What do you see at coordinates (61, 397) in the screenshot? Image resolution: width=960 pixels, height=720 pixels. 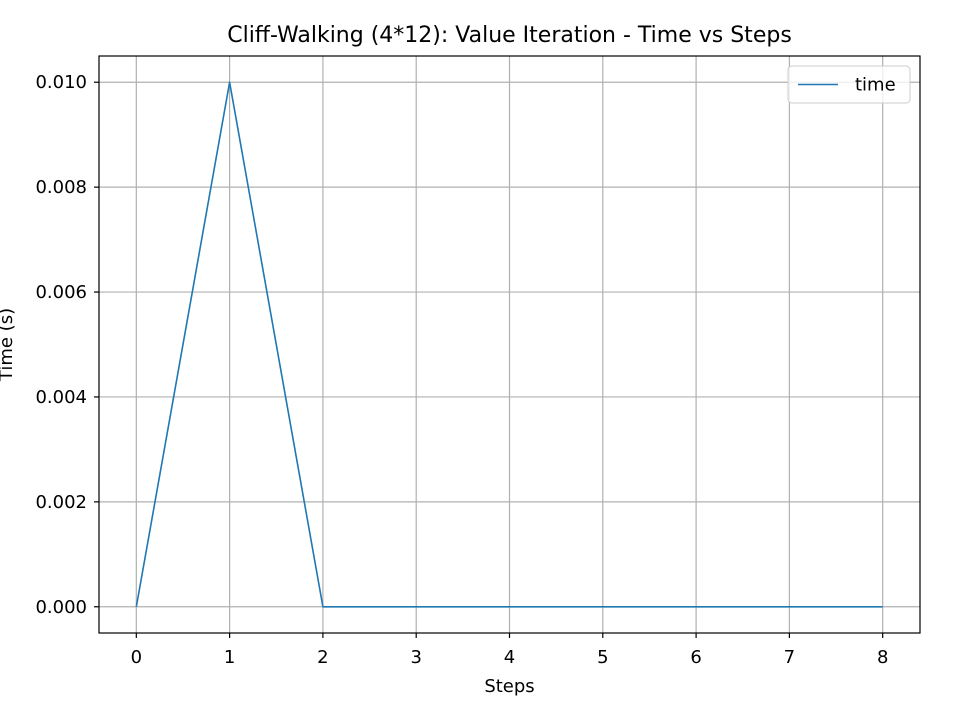 I see `y-tick-label: 0.004` at bounding box center [61, 397].